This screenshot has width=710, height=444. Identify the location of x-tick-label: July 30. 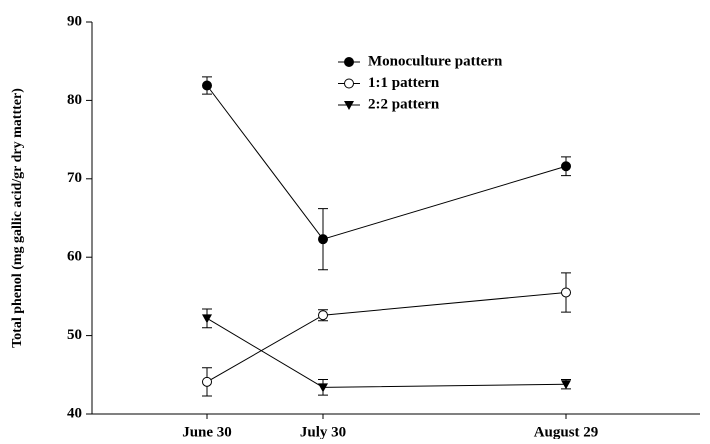
(323, 431).